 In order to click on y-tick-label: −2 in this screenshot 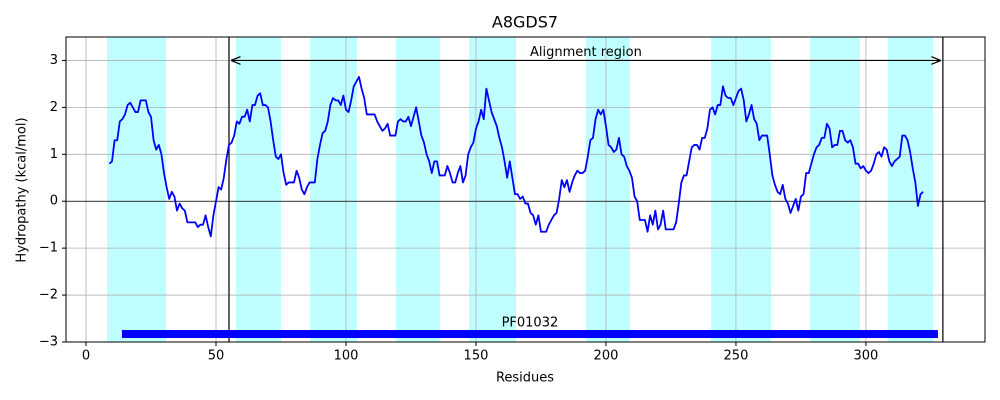, I will do `click(48, 295)`.